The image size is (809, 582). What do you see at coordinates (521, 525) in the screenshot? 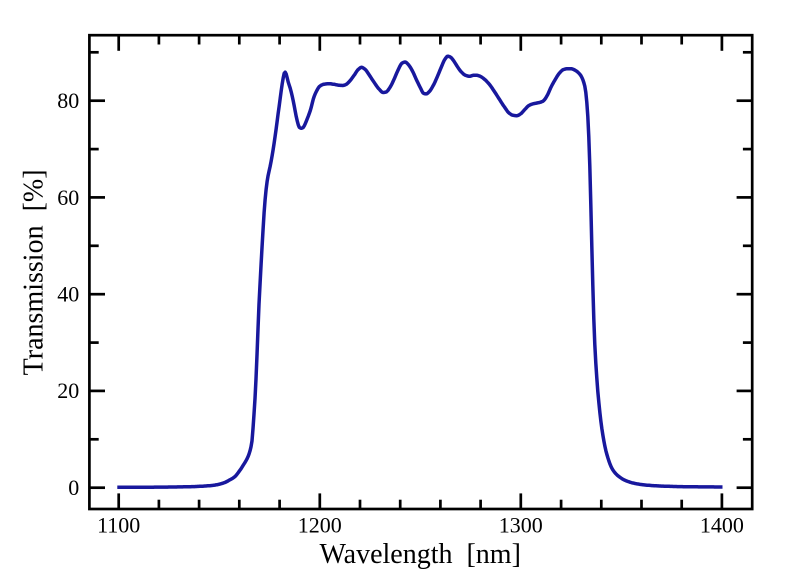
I see `svg-text: 1300` at bounding box center [521, 525].